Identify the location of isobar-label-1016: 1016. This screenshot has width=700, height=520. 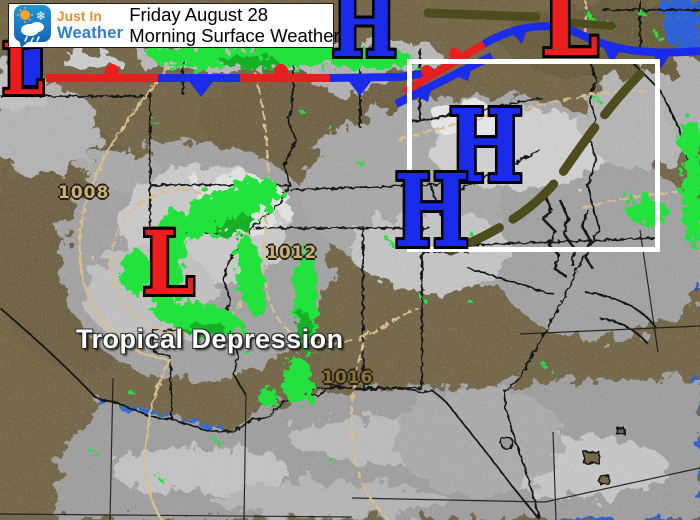
(348, 378).